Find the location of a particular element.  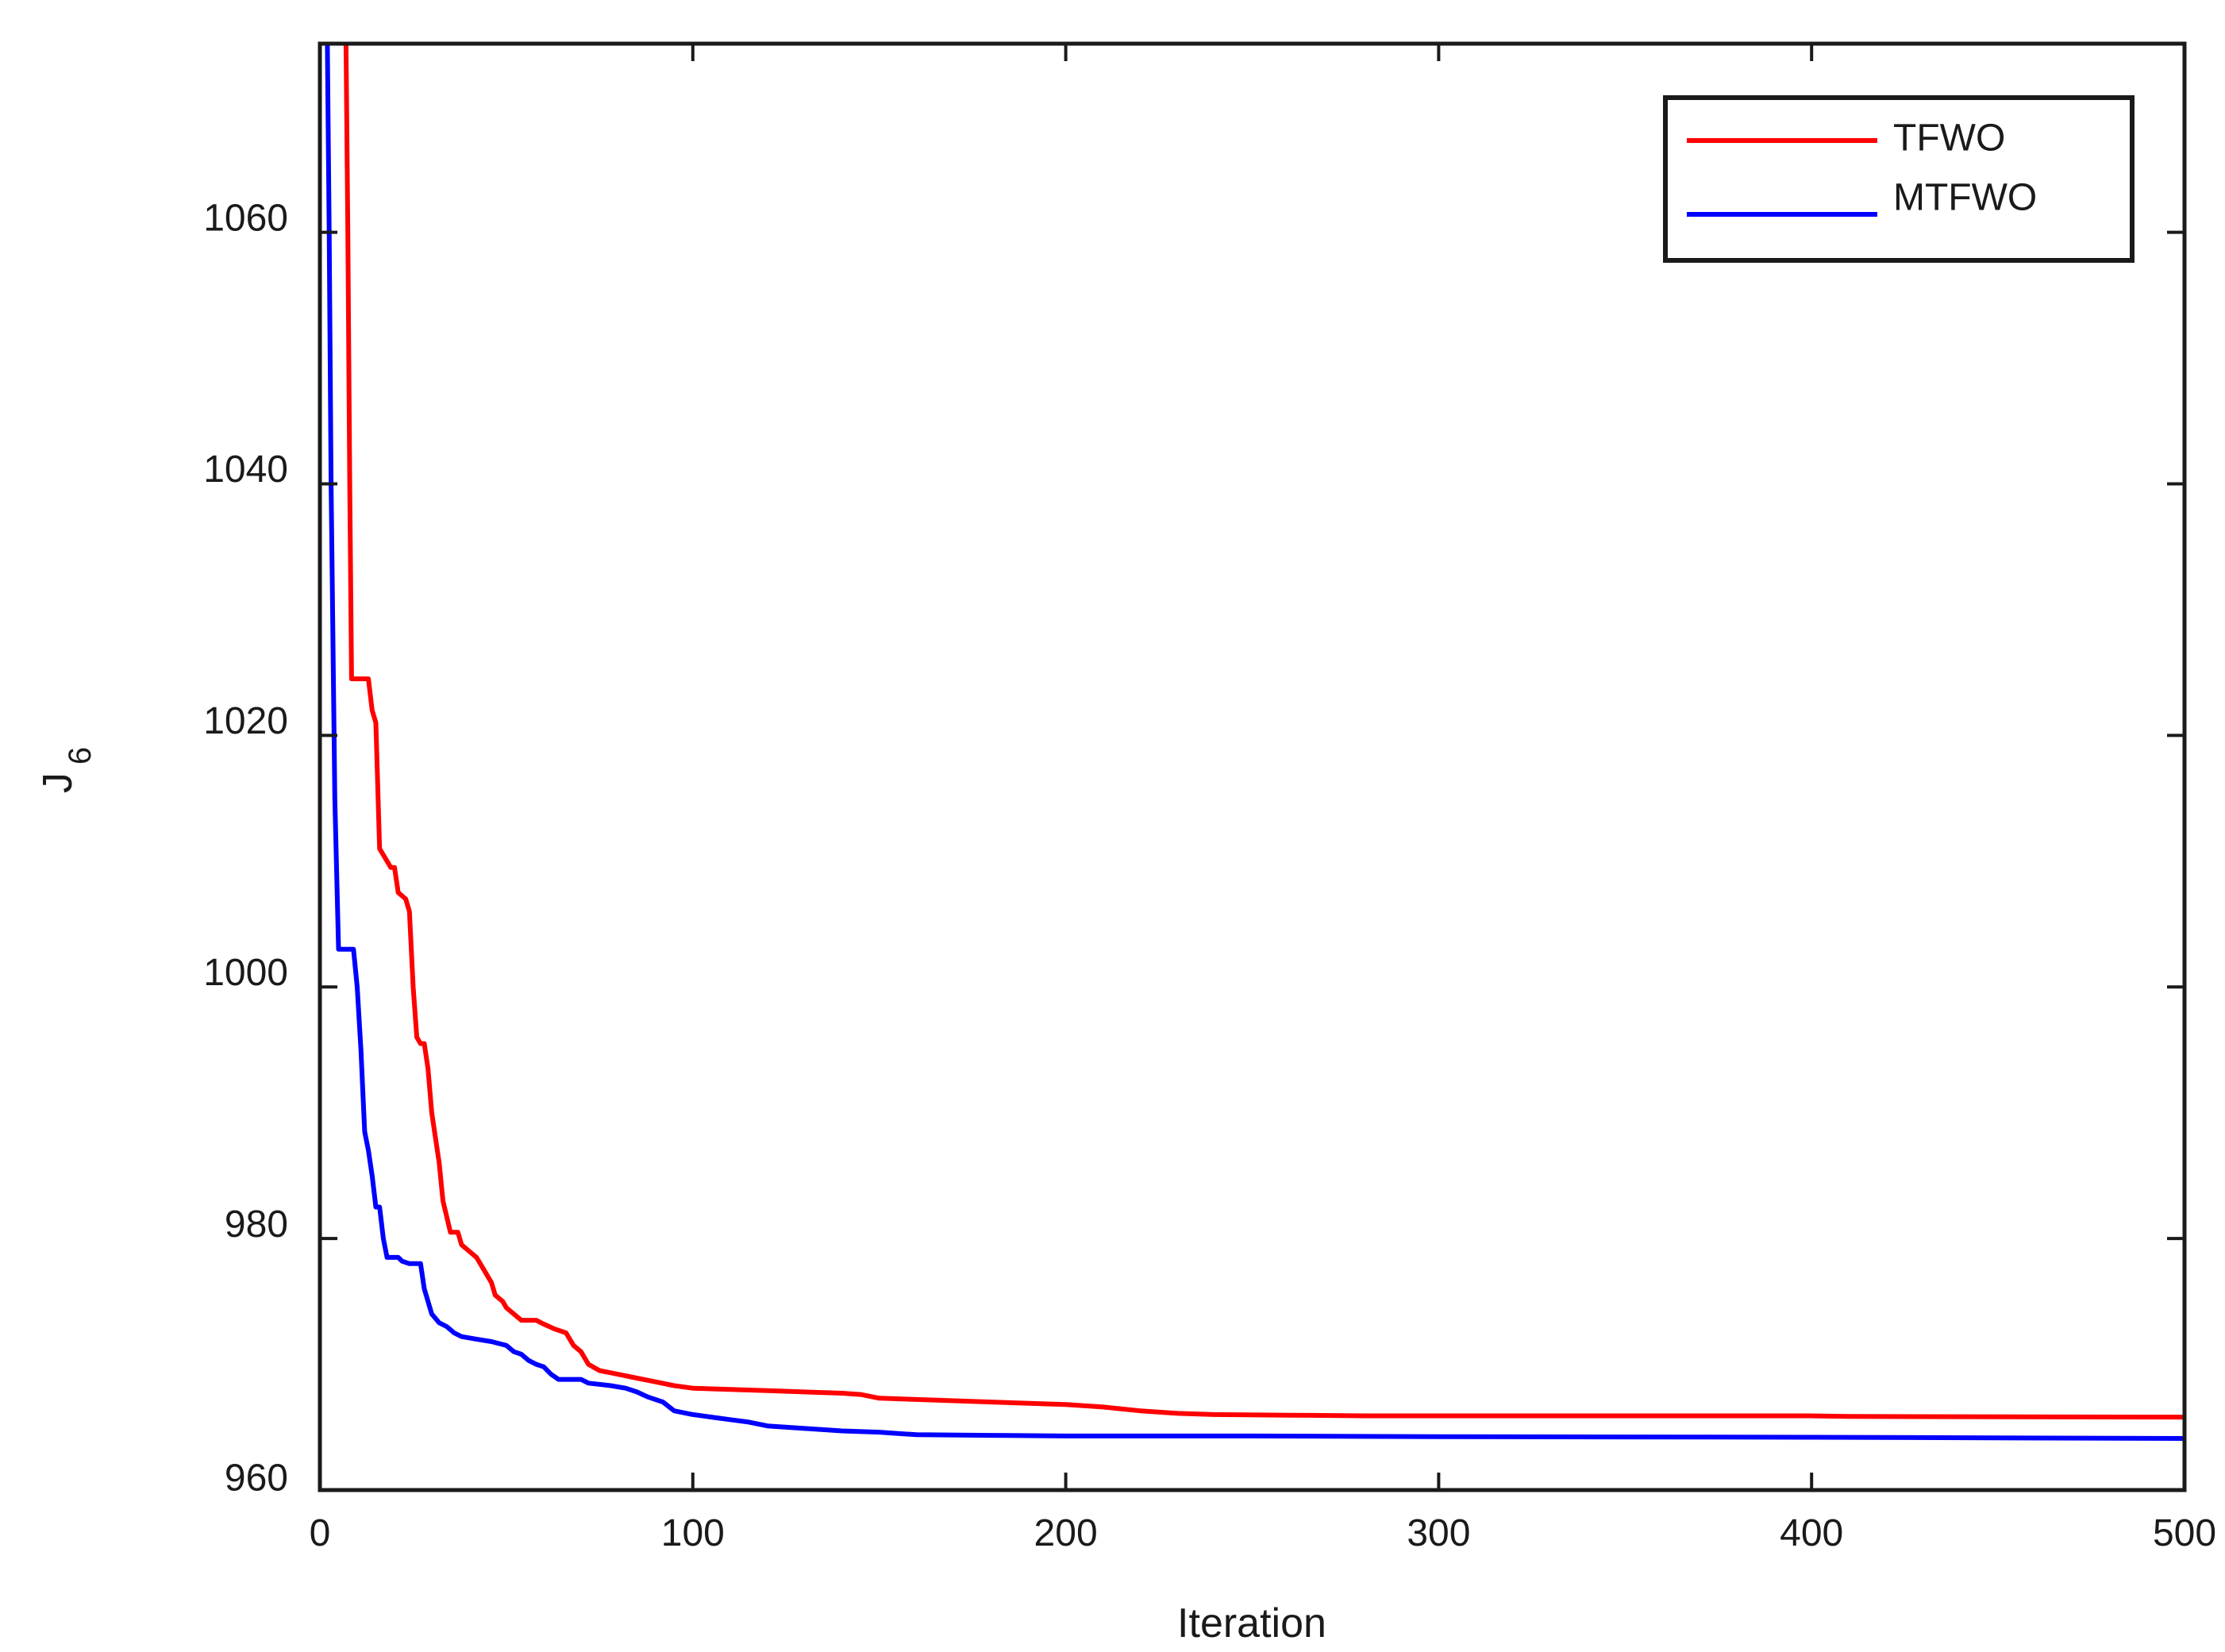

y-tick-label: 1060 is located at coordinates (246, 218).